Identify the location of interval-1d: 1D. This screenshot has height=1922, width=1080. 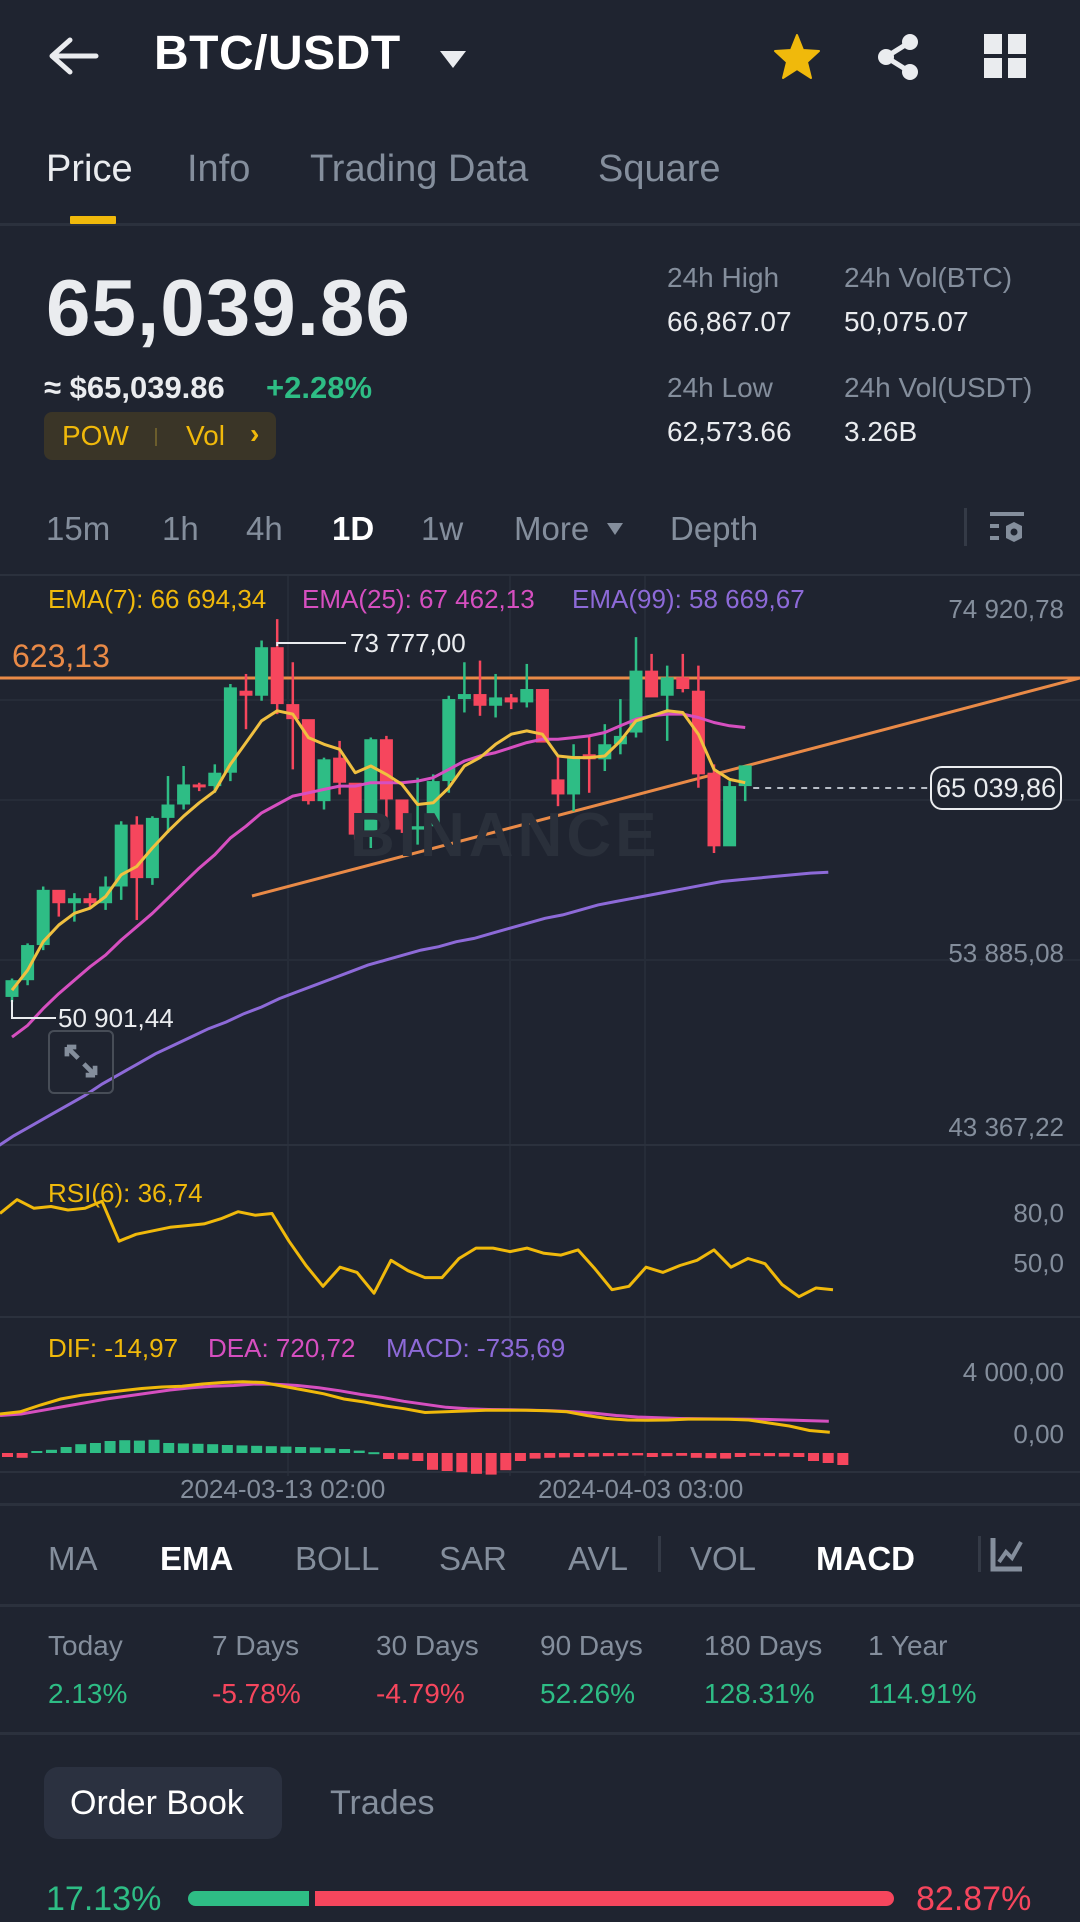
(353, 528).